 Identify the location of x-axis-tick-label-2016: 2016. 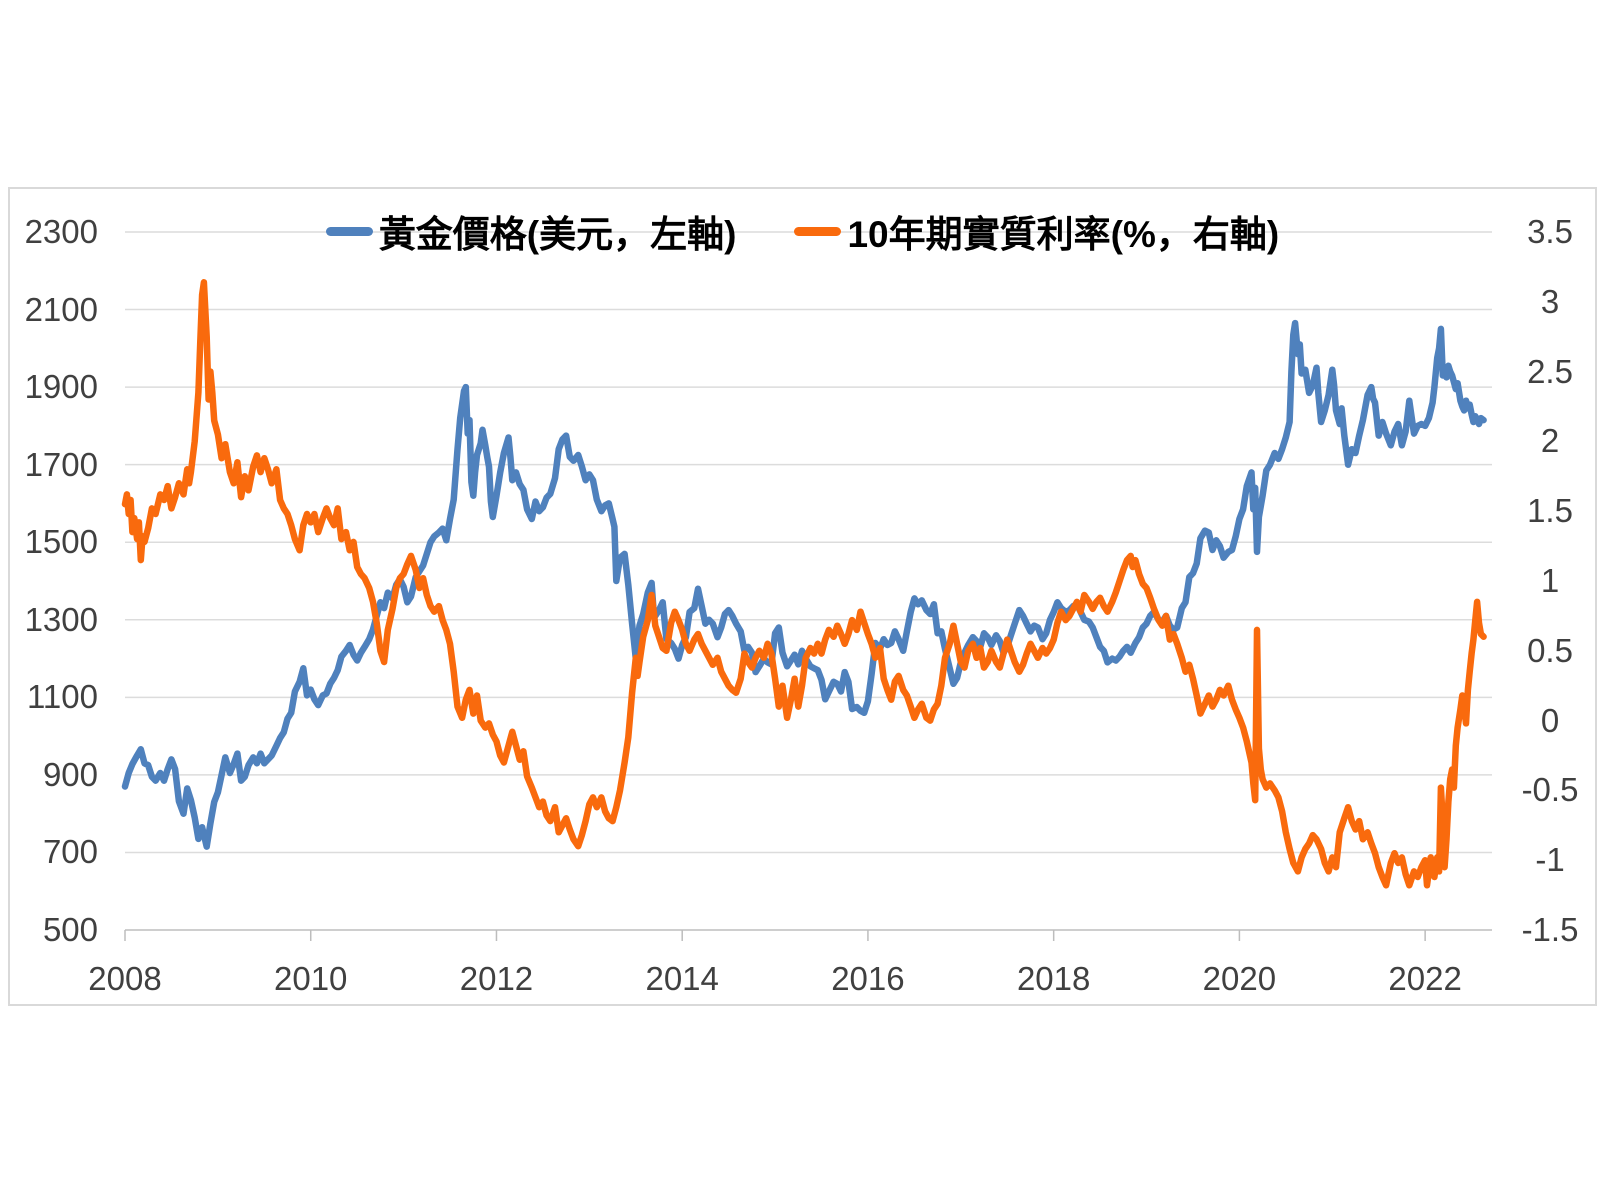
(868, 978).